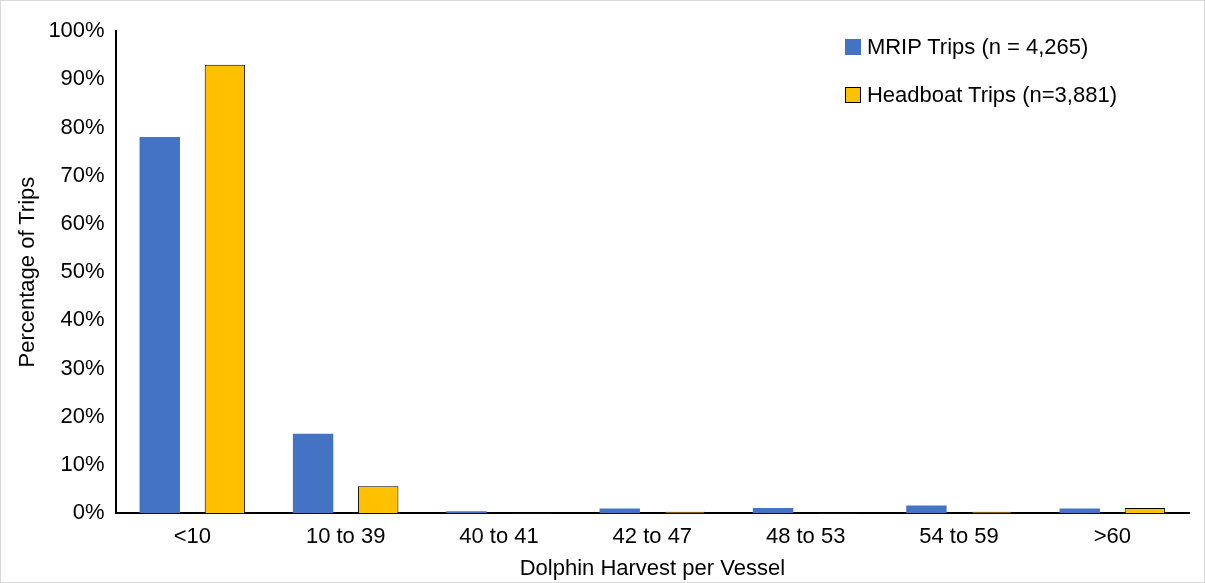 This screenshot has height=583, width=1205. What do you see at coordinates (959, 536) in the screenshot?
I see `x-tick-label: 54 to 59` at bounding box center [959, 536].